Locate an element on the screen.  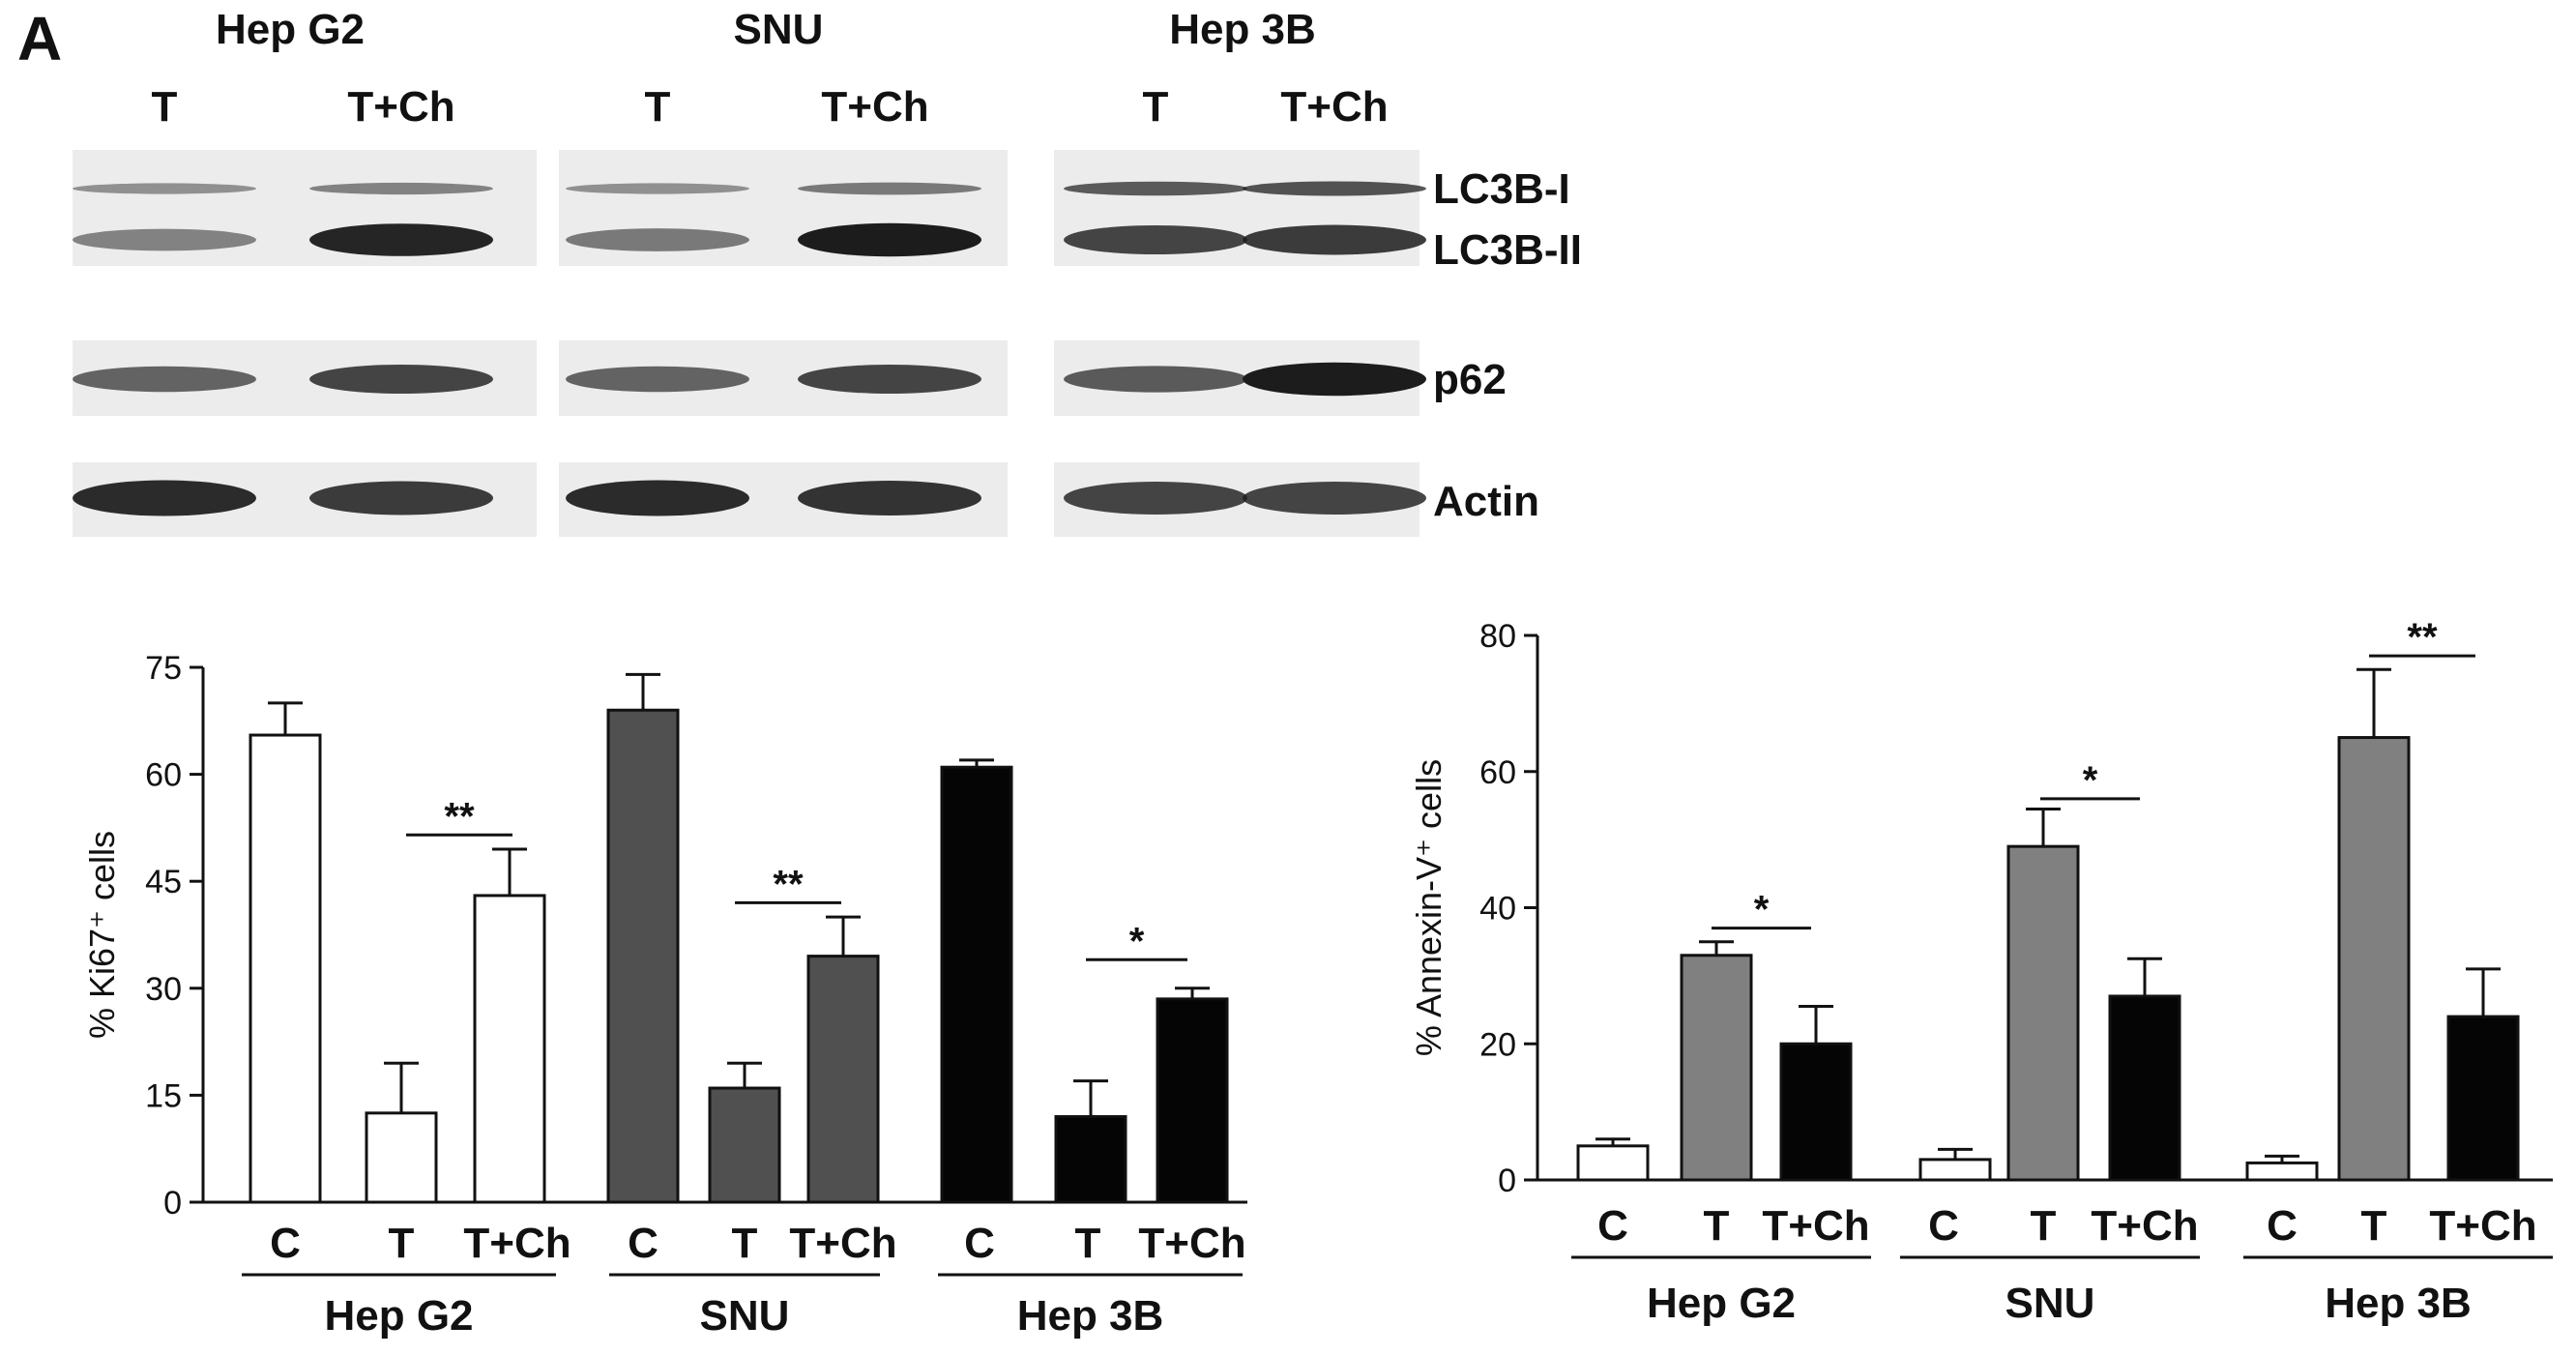
annexin-ytick-label-2: 40 is located at coordinates (1497, 909).